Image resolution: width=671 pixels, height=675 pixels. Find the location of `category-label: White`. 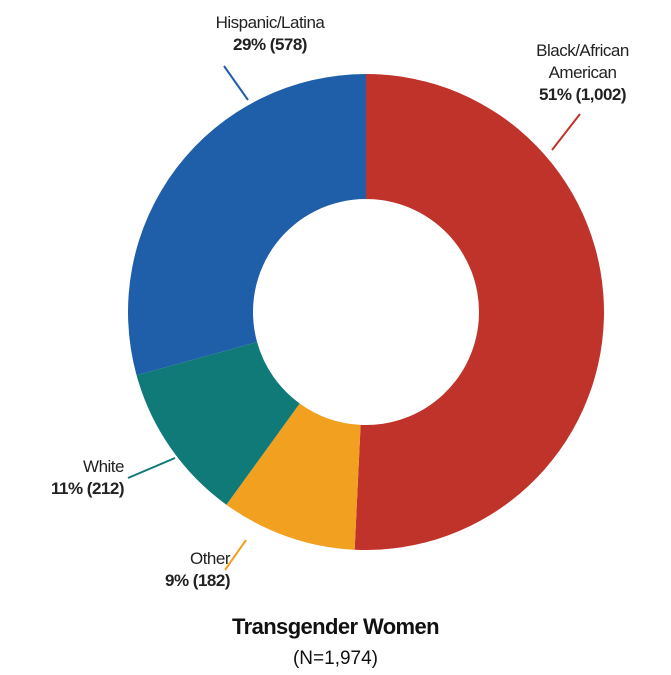

category-label: White is located at coordinates (103, 466).